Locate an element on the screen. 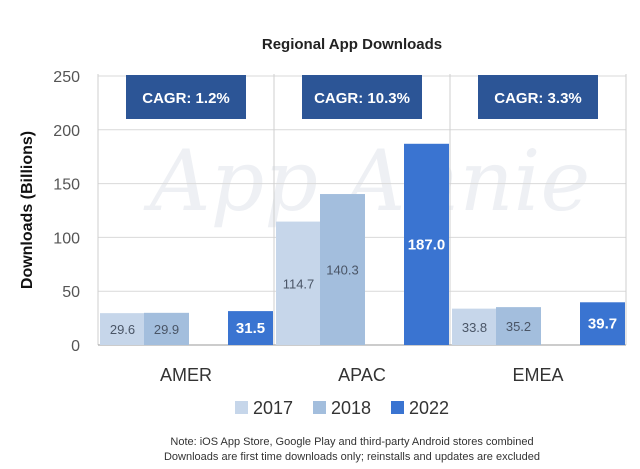 The width and height of the screenshot is (640, 469). legend-swatch-2017 is located at coordinates (241, 407).